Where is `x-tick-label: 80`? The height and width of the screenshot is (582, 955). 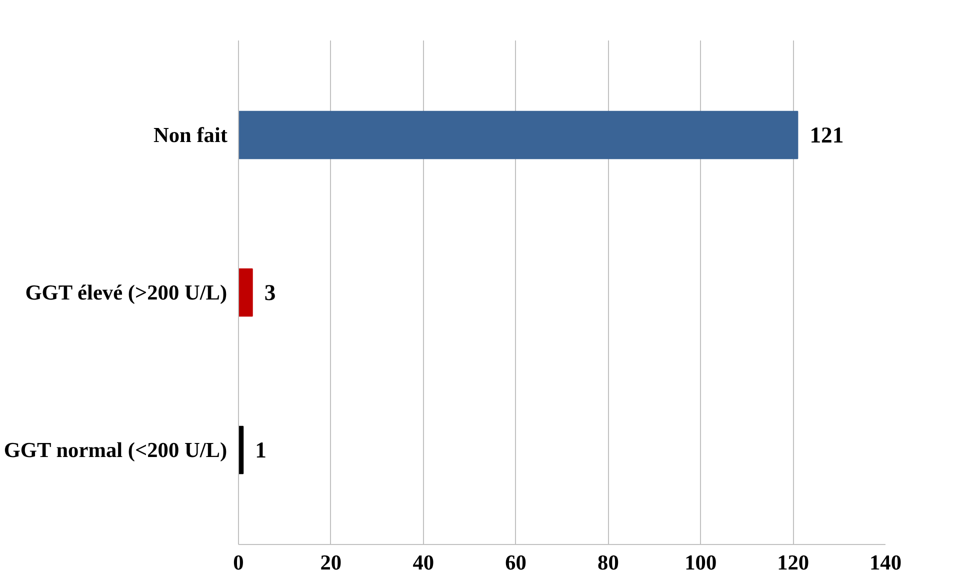 x-tick-label: 80 is located at coordinates (608, 562).